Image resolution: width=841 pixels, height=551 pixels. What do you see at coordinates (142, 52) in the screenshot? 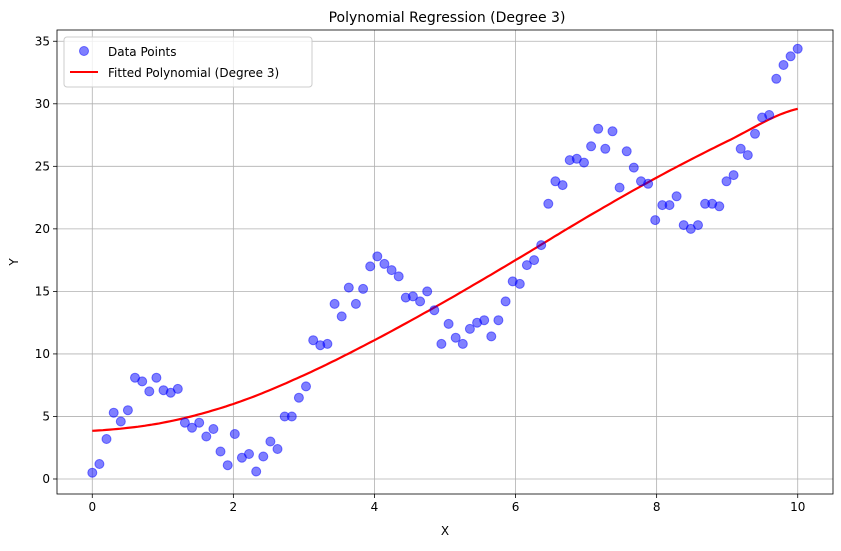
I see `legend-label-data-points: Data Points` at bounding box center [142, 52].